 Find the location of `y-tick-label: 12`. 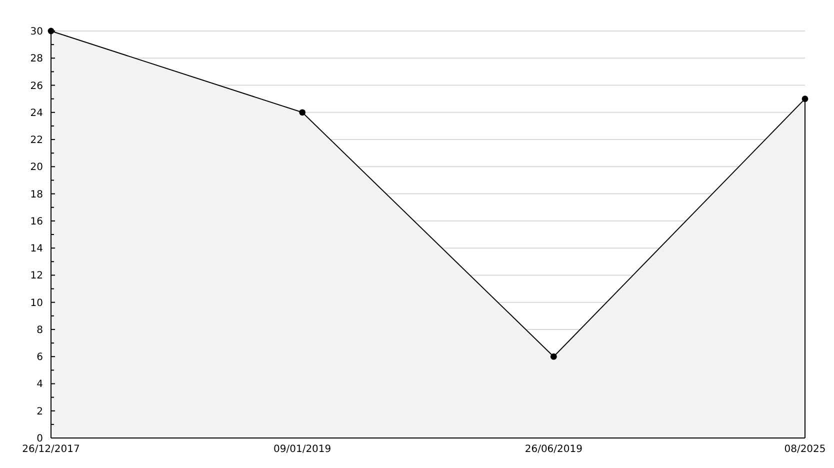

y-tick-label: 12 is located at coordinates (36, 276).